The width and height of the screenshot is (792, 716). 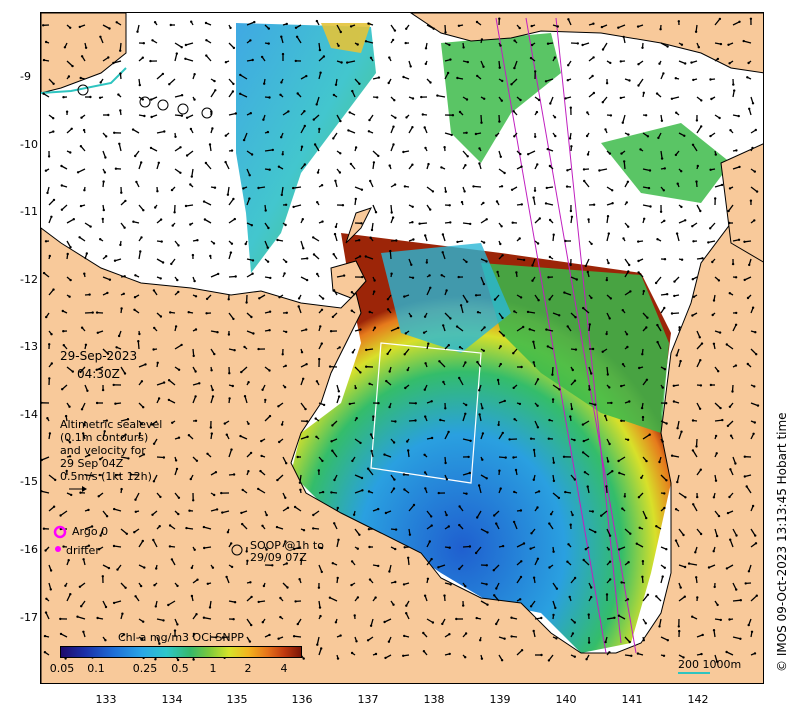 What do you see at coordinates (278, 557) in the screenshot?
I see `soop-label: 29/09 07Z` at bounding box center [278, 557].